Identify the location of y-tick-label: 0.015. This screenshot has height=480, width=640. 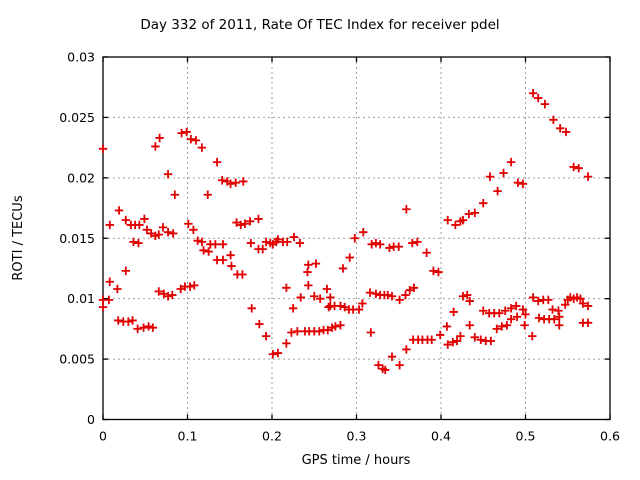
(77, 238).